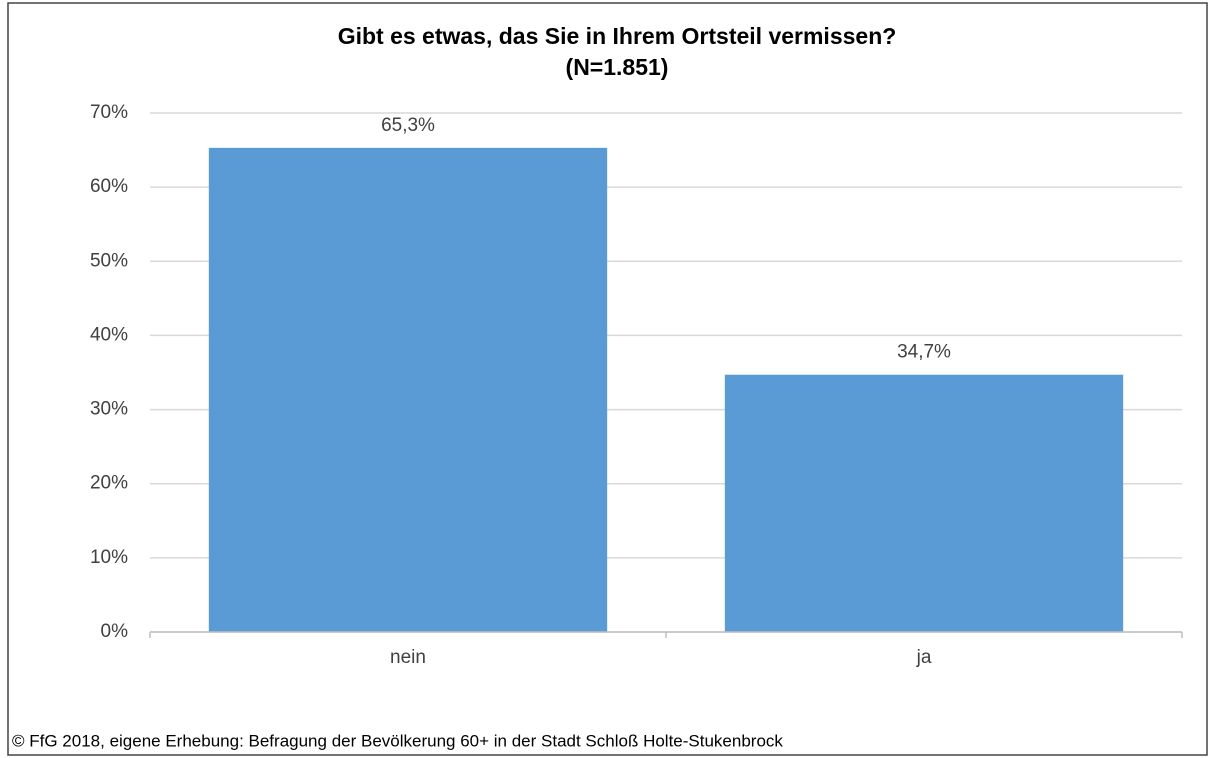  What do you see at coordinates (924, 657) in the screenshot?
I see `x-tick-label: ja` at bounding box center [924, 657].